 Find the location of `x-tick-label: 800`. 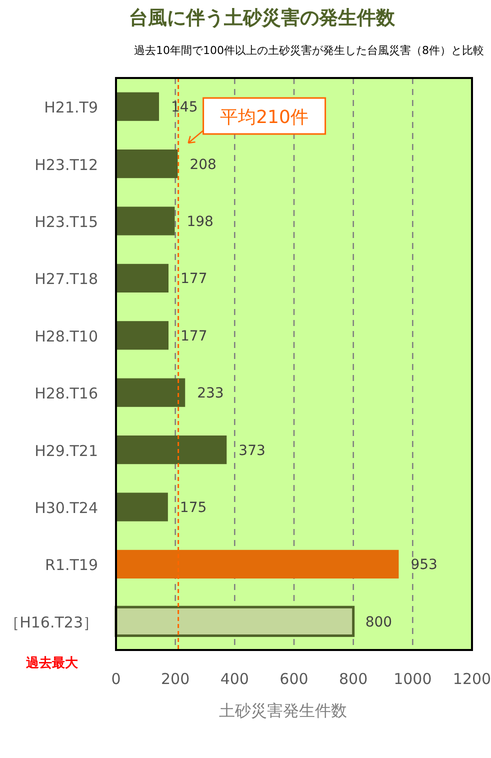

x-tick-label: 800 is located at coordinates (353, 679).